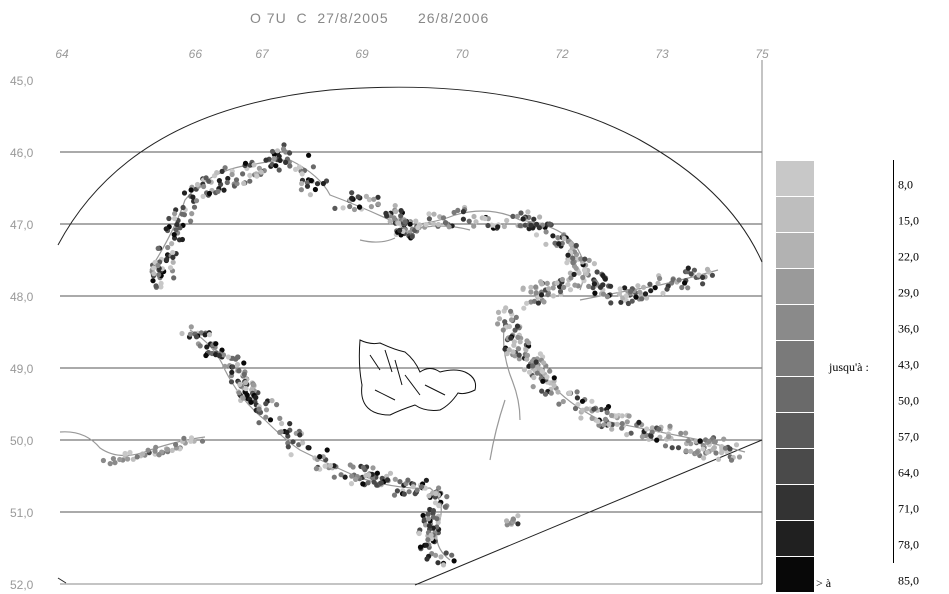  I want to click on coverage-corner-mark, so click(62, 580).